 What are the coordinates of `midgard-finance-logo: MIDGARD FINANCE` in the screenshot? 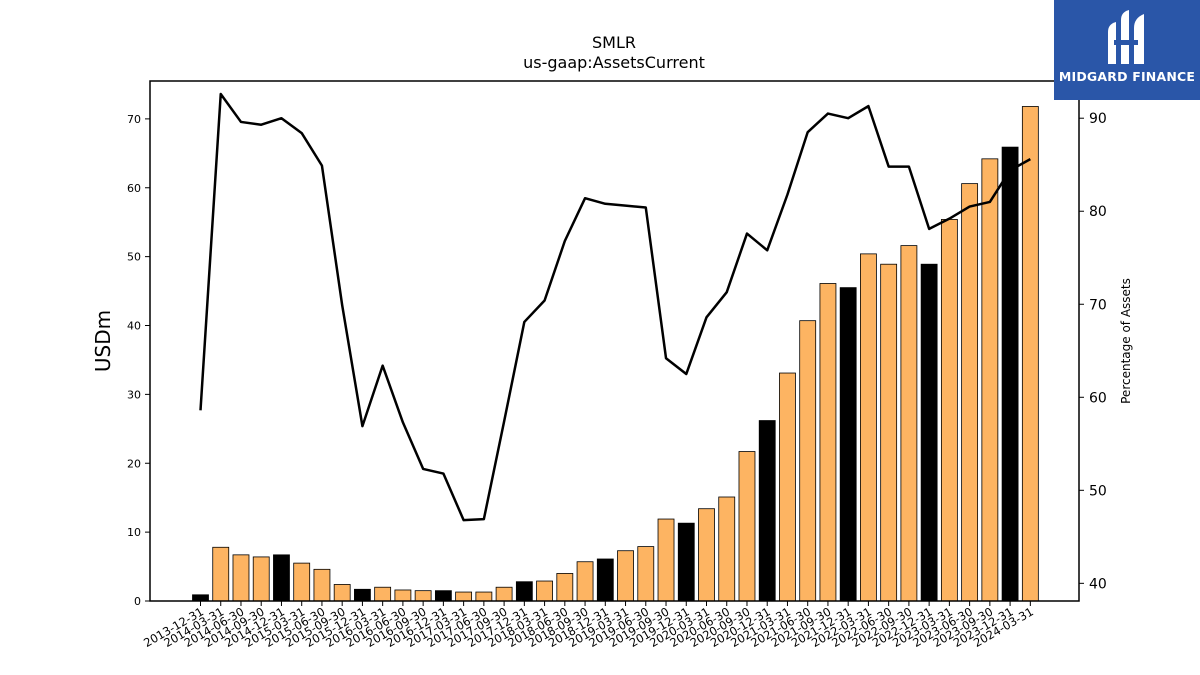 It's located at (1127, 50).